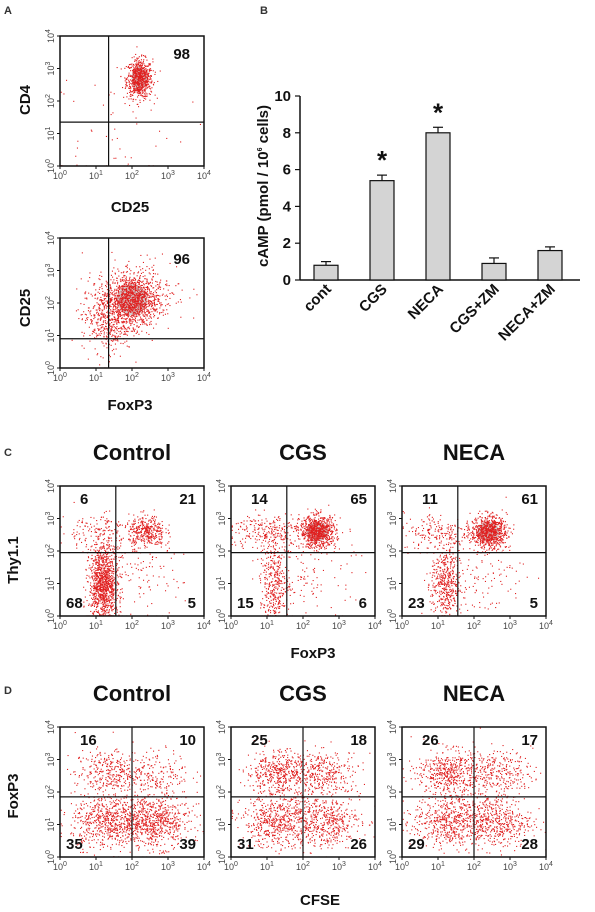 Image resolution: width=595 pixels, height=912 pixels. What do you see at coordinates (529, 740) in the screenshot?
I see `quadrant-ur-value: 17` at bounding box center [529, 740].